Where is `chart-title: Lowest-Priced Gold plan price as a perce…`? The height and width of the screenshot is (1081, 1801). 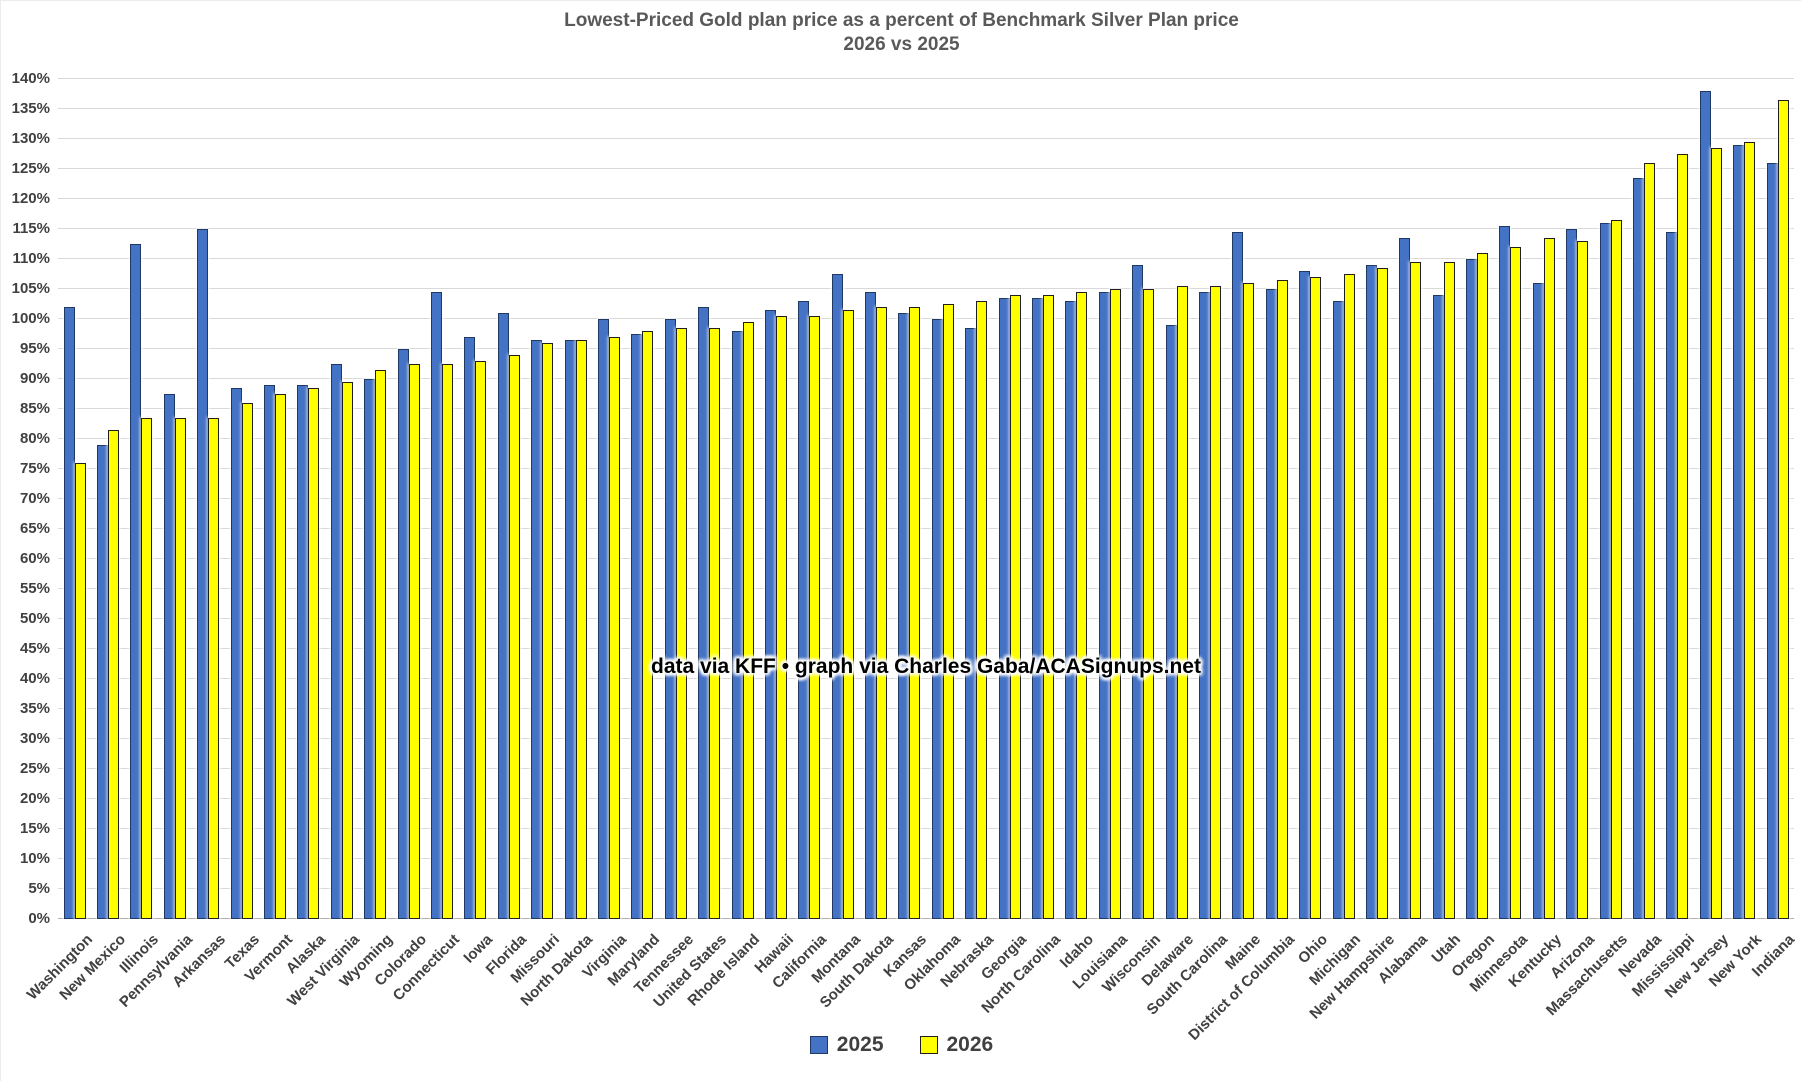 chart-title: Lowest-Priced Gold plan price as a perce… is located at coordinates (901, 33).